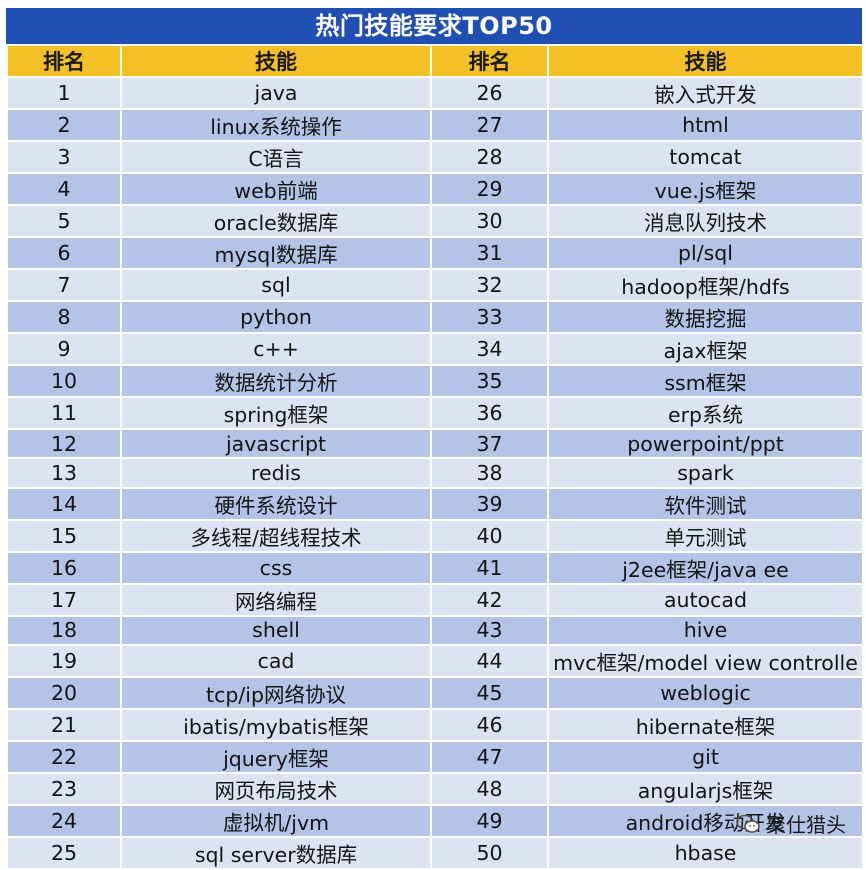 This screenshot has height=870, width=866. What do you see at coordinates (489, 660) in the screenshot?
I see `rank-right-cell: 44` at bounding box center [489, 660].